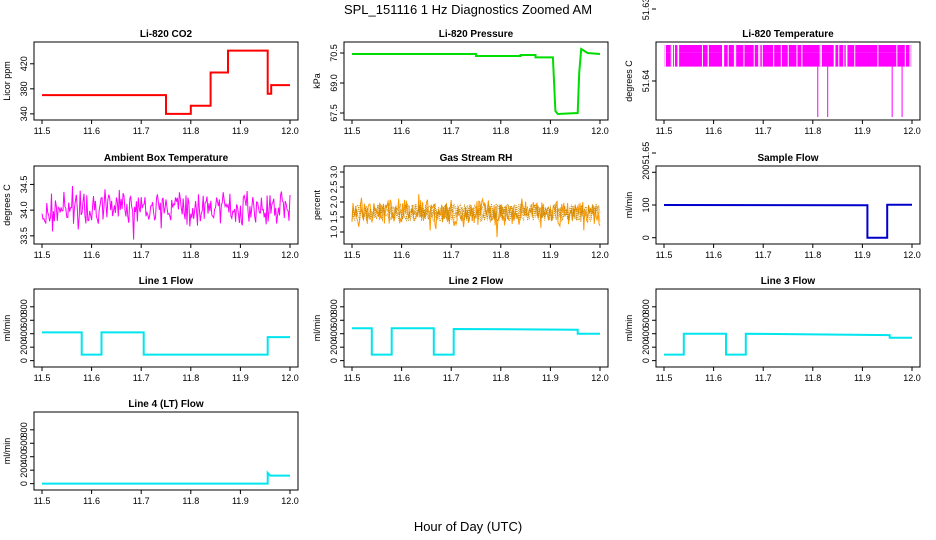 The image size is (936, 540). I want to click on y-tick-label: 34.5, so click(24, 185).